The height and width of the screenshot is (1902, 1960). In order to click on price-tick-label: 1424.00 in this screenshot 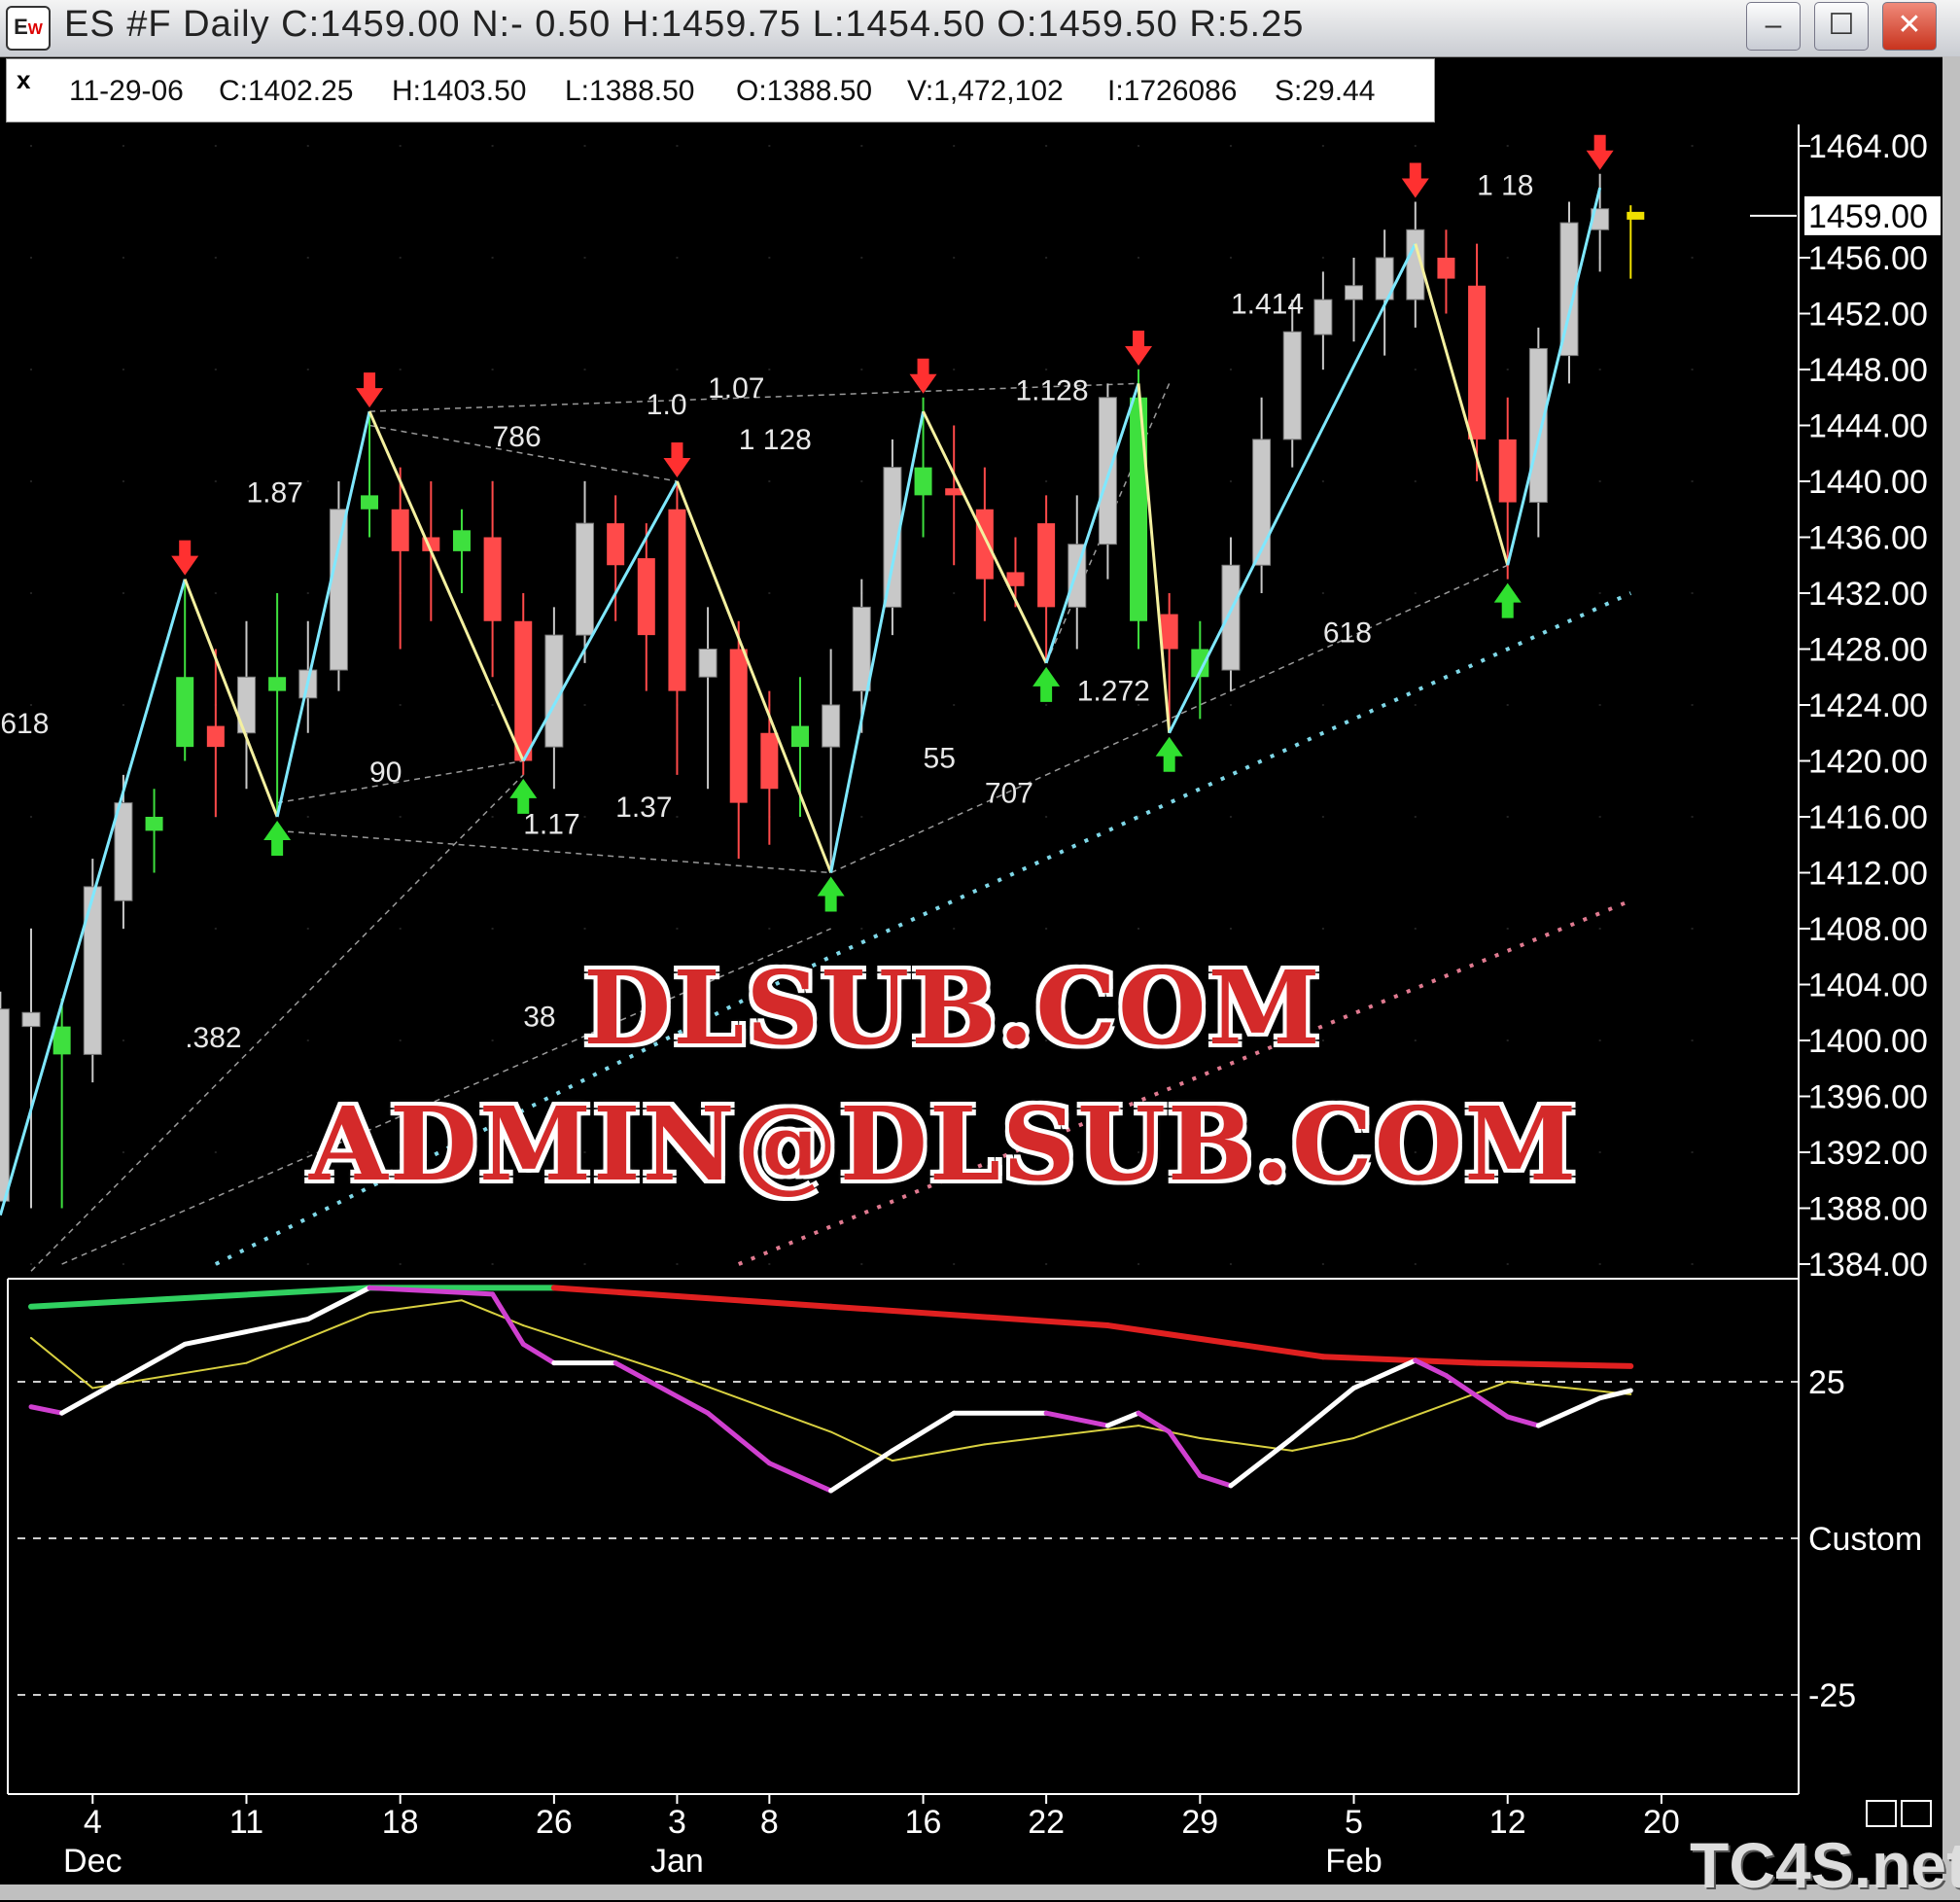, I will do `click(1868, 705)`.